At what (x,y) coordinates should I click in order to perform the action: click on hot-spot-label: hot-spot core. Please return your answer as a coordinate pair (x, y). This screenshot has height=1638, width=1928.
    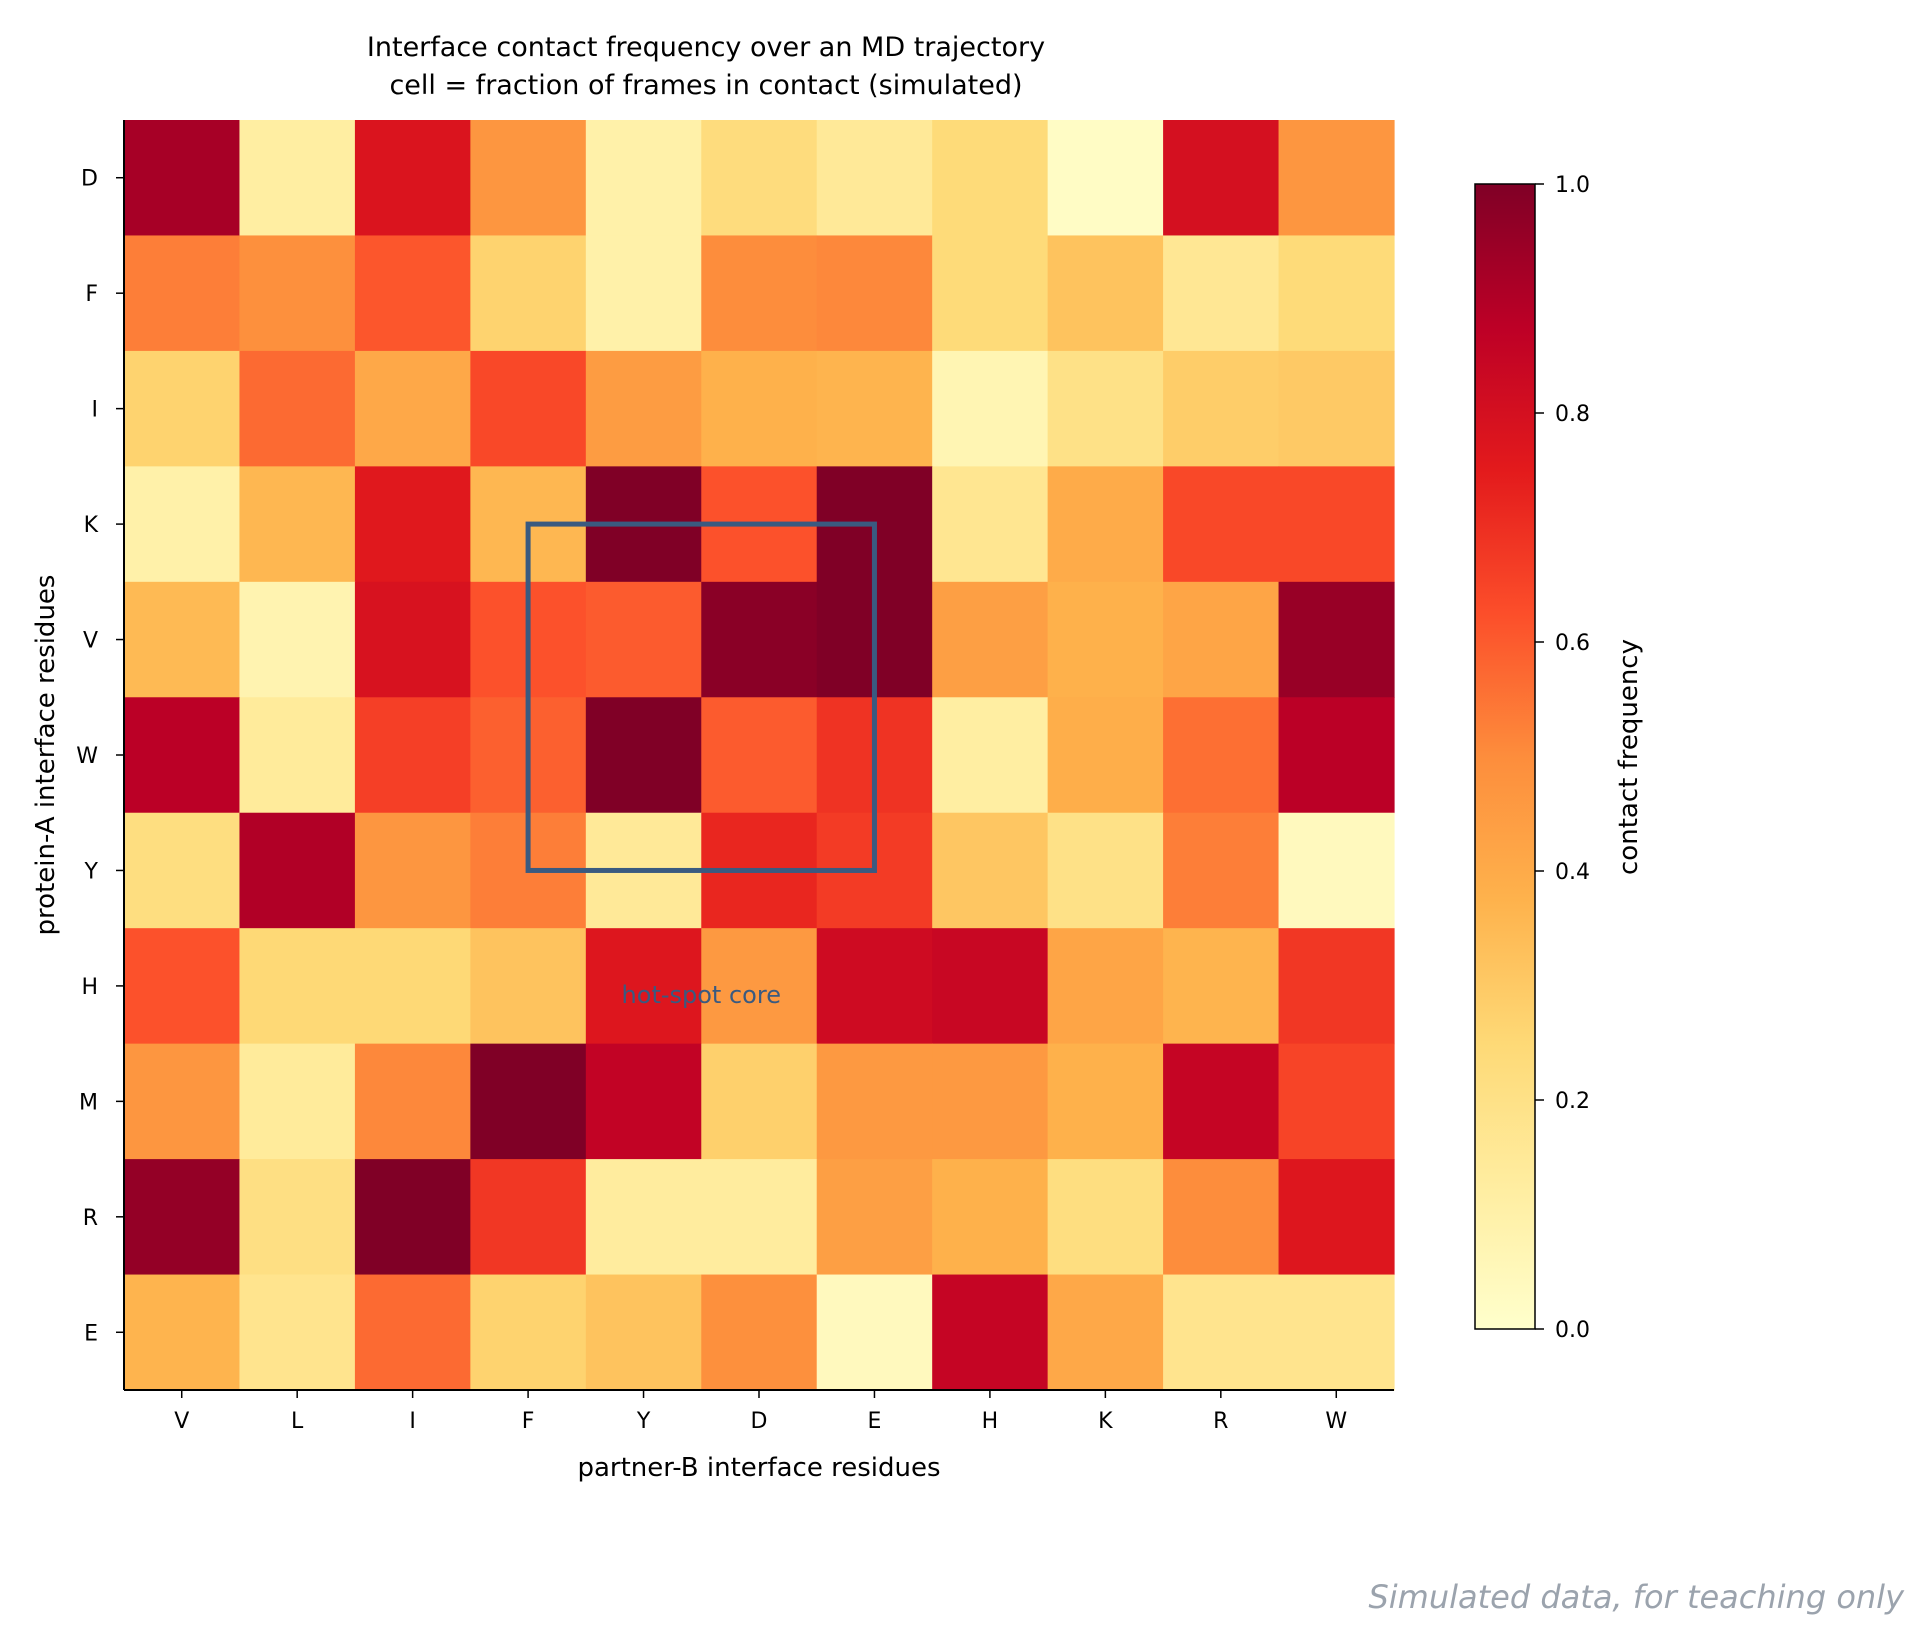
    Looking at the image, I should click on (701, 995).